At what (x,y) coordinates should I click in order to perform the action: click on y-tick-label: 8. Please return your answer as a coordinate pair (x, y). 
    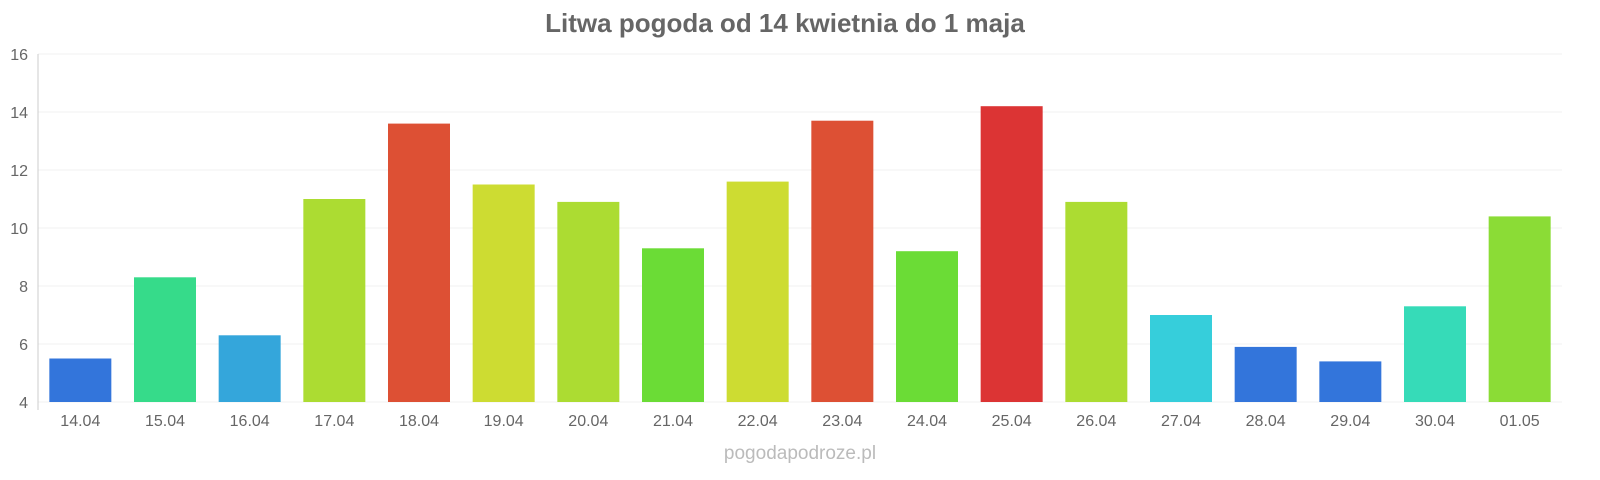
    Looking at the image, I should click on (23, 287).